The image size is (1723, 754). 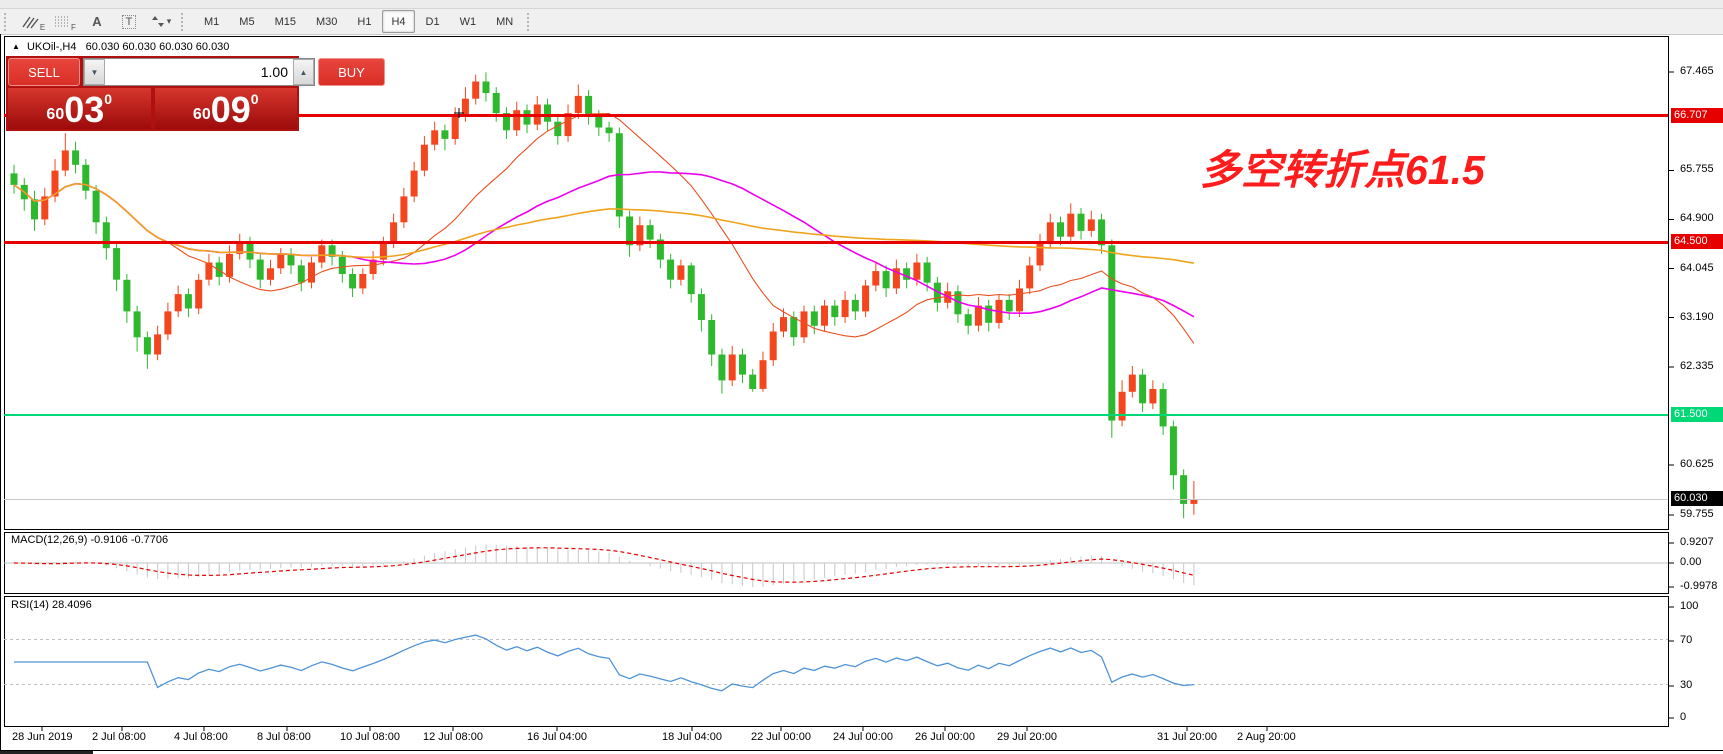 I want to click on macd-panel, so click(x=836, y=563).